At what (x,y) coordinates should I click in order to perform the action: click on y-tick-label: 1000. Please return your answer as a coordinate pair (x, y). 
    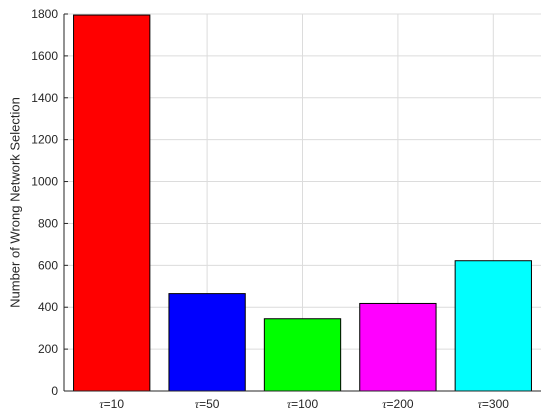
    Looking at the image, I should click on (44, 182).